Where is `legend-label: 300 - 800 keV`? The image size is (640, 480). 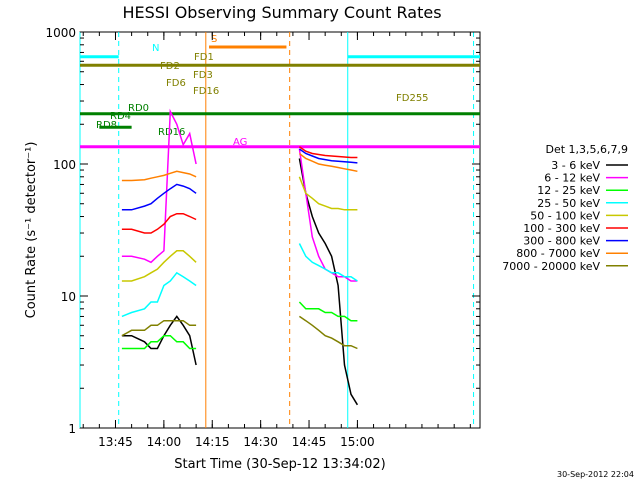
legend-label: 300 - 800 keV is located at coordinates (561, 241).